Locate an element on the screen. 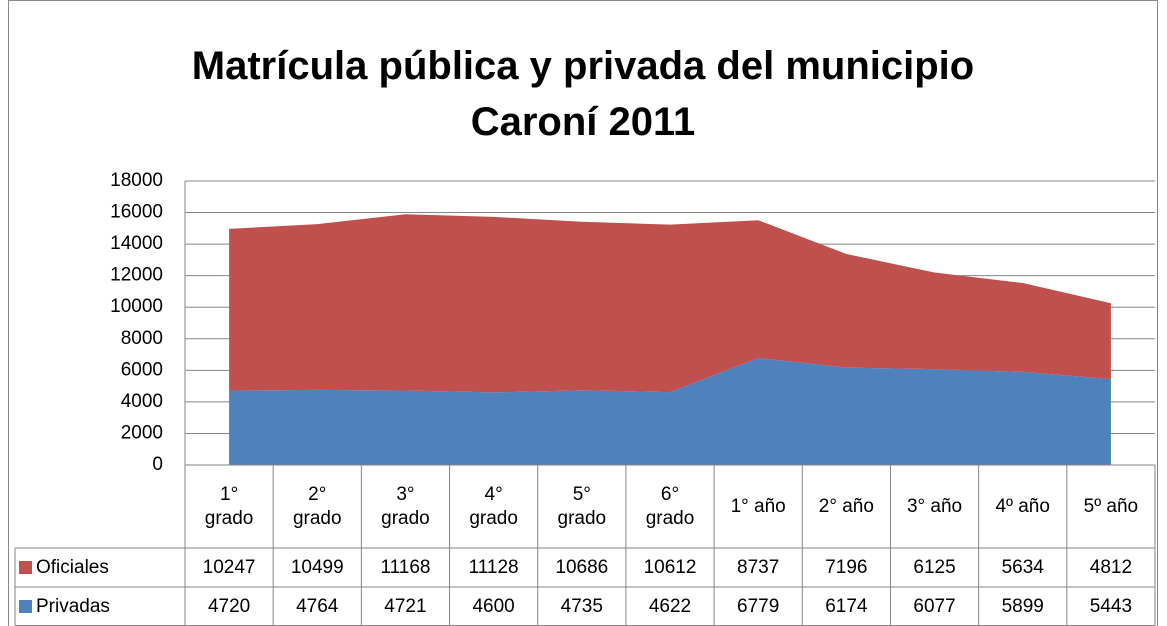  legend-label: Privadas is located at coordinates (73, 606).